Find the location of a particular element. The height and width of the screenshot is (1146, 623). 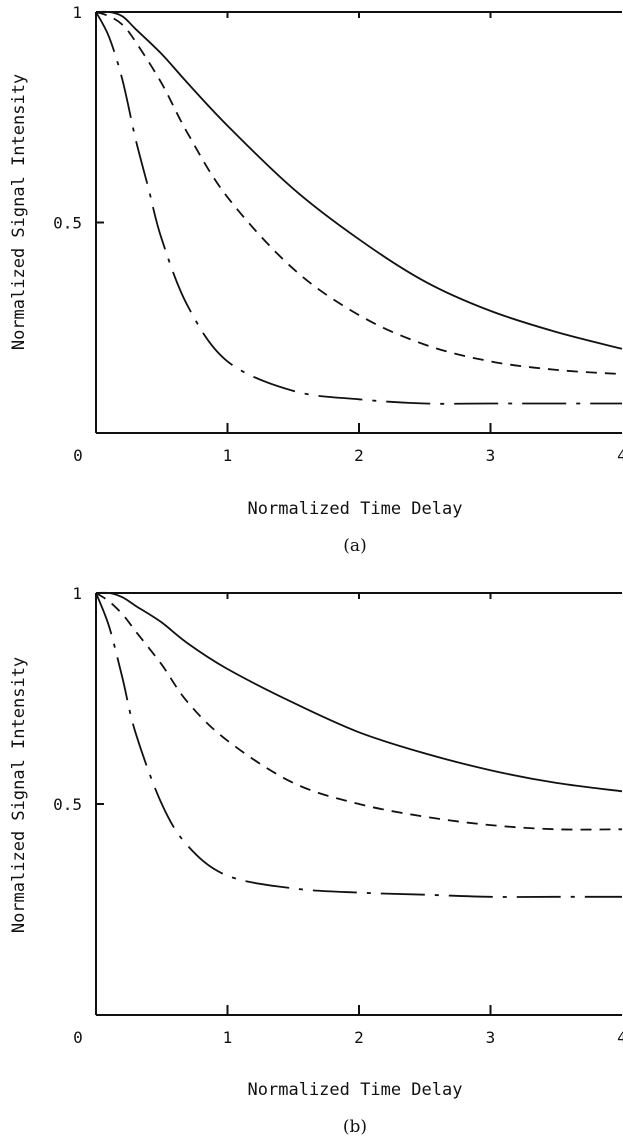

panel-b-y-tick-label-1: 0.5 is located at coordinates (67, 804).